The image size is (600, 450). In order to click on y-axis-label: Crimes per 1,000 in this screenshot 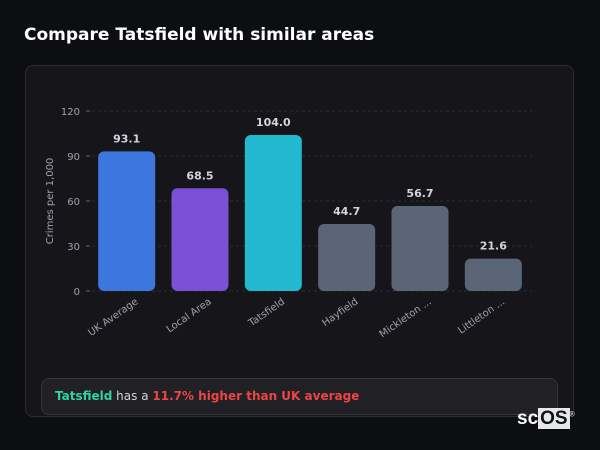, I will do `click(50, 201)`.